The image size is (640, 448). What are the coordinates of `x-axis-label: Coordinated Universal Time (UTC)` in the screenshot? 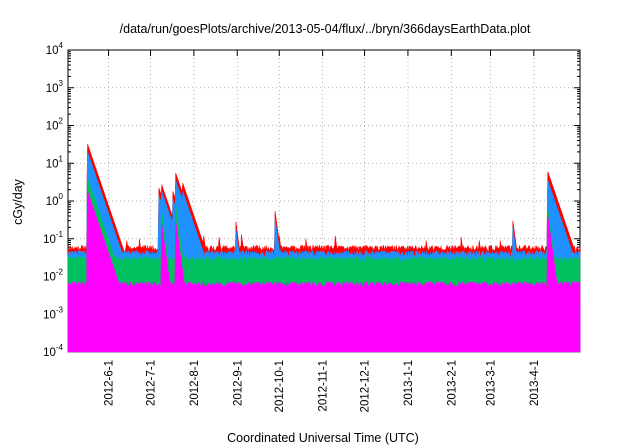 It's located at (323, 438).